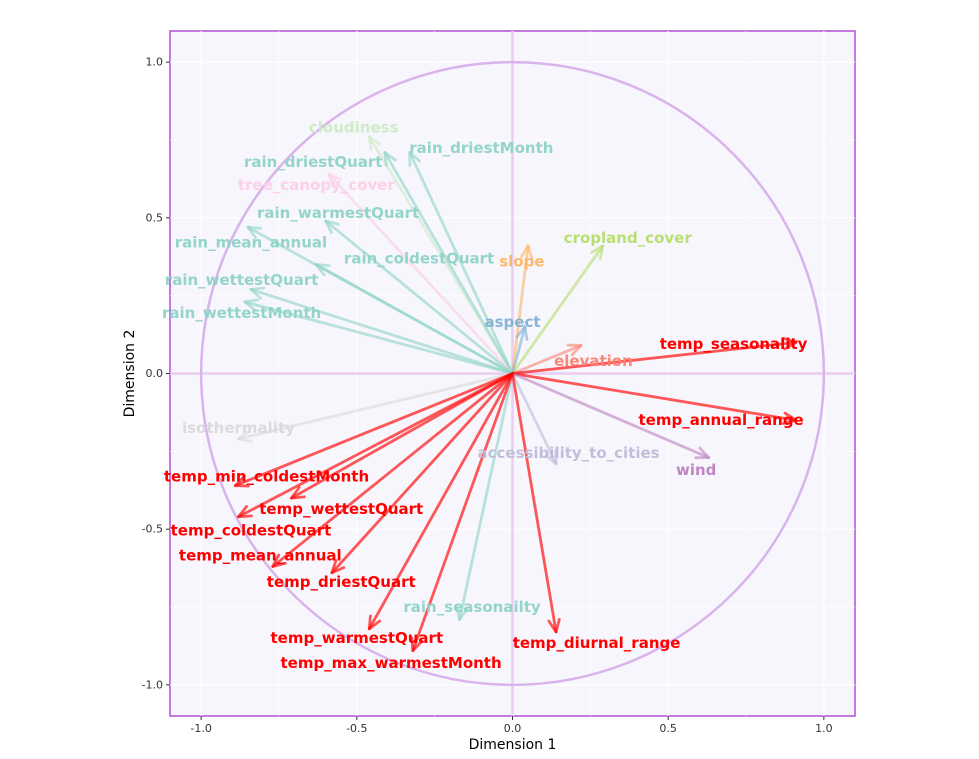  Describe the element at coordinates (481, 148) in the screenshot. I see `variable-label: rain_driestMonth` at that location.